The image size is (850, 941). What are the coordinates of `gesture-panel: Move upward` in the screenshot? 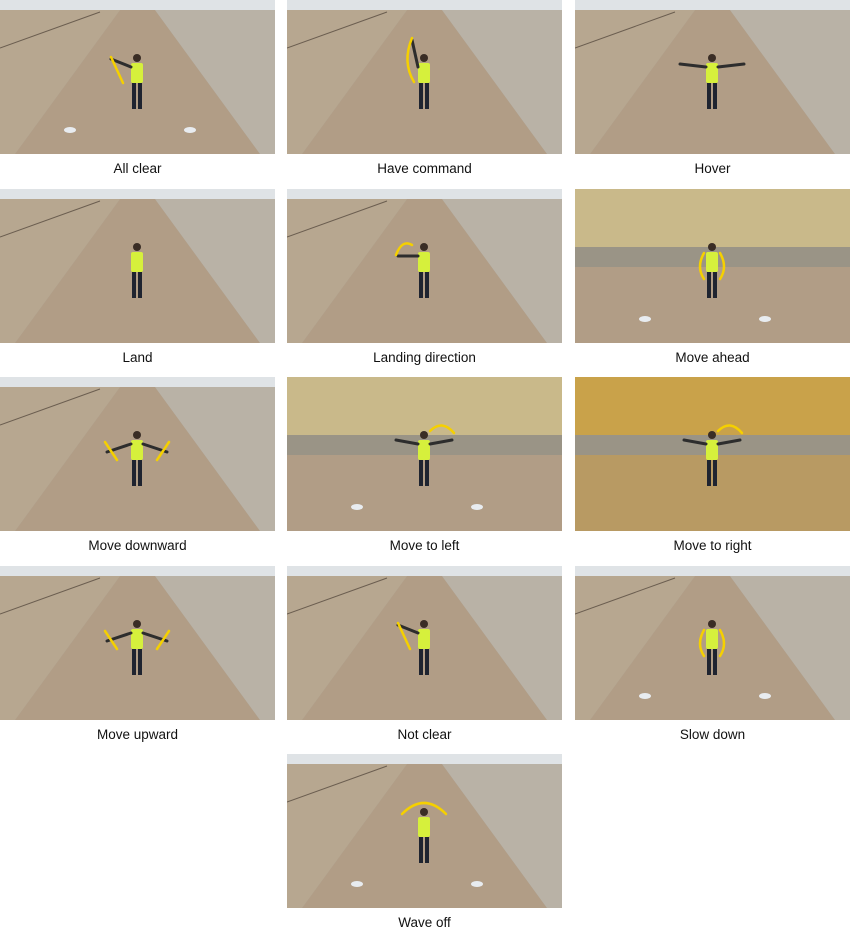 It's located at (137, 657).